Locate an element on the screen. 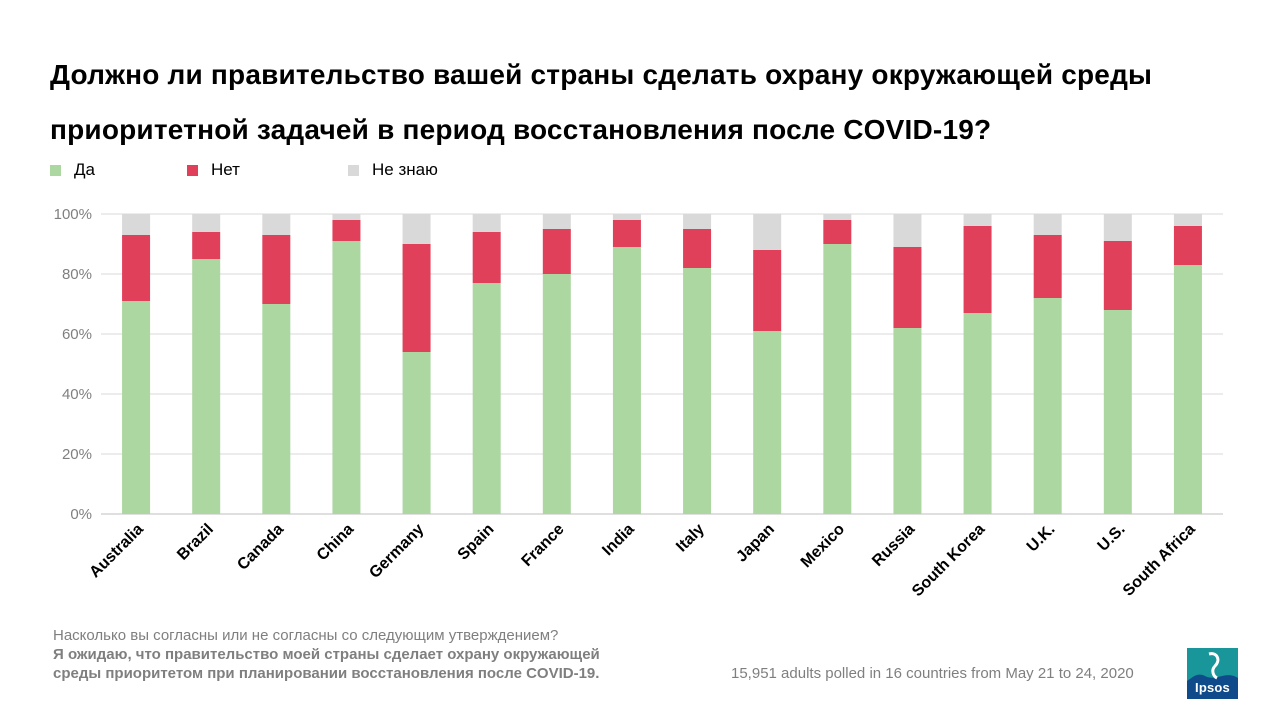 The height and width of the screenshot is (720, 1280). x-tick-label: Italy is located at coordinates (690, 538).